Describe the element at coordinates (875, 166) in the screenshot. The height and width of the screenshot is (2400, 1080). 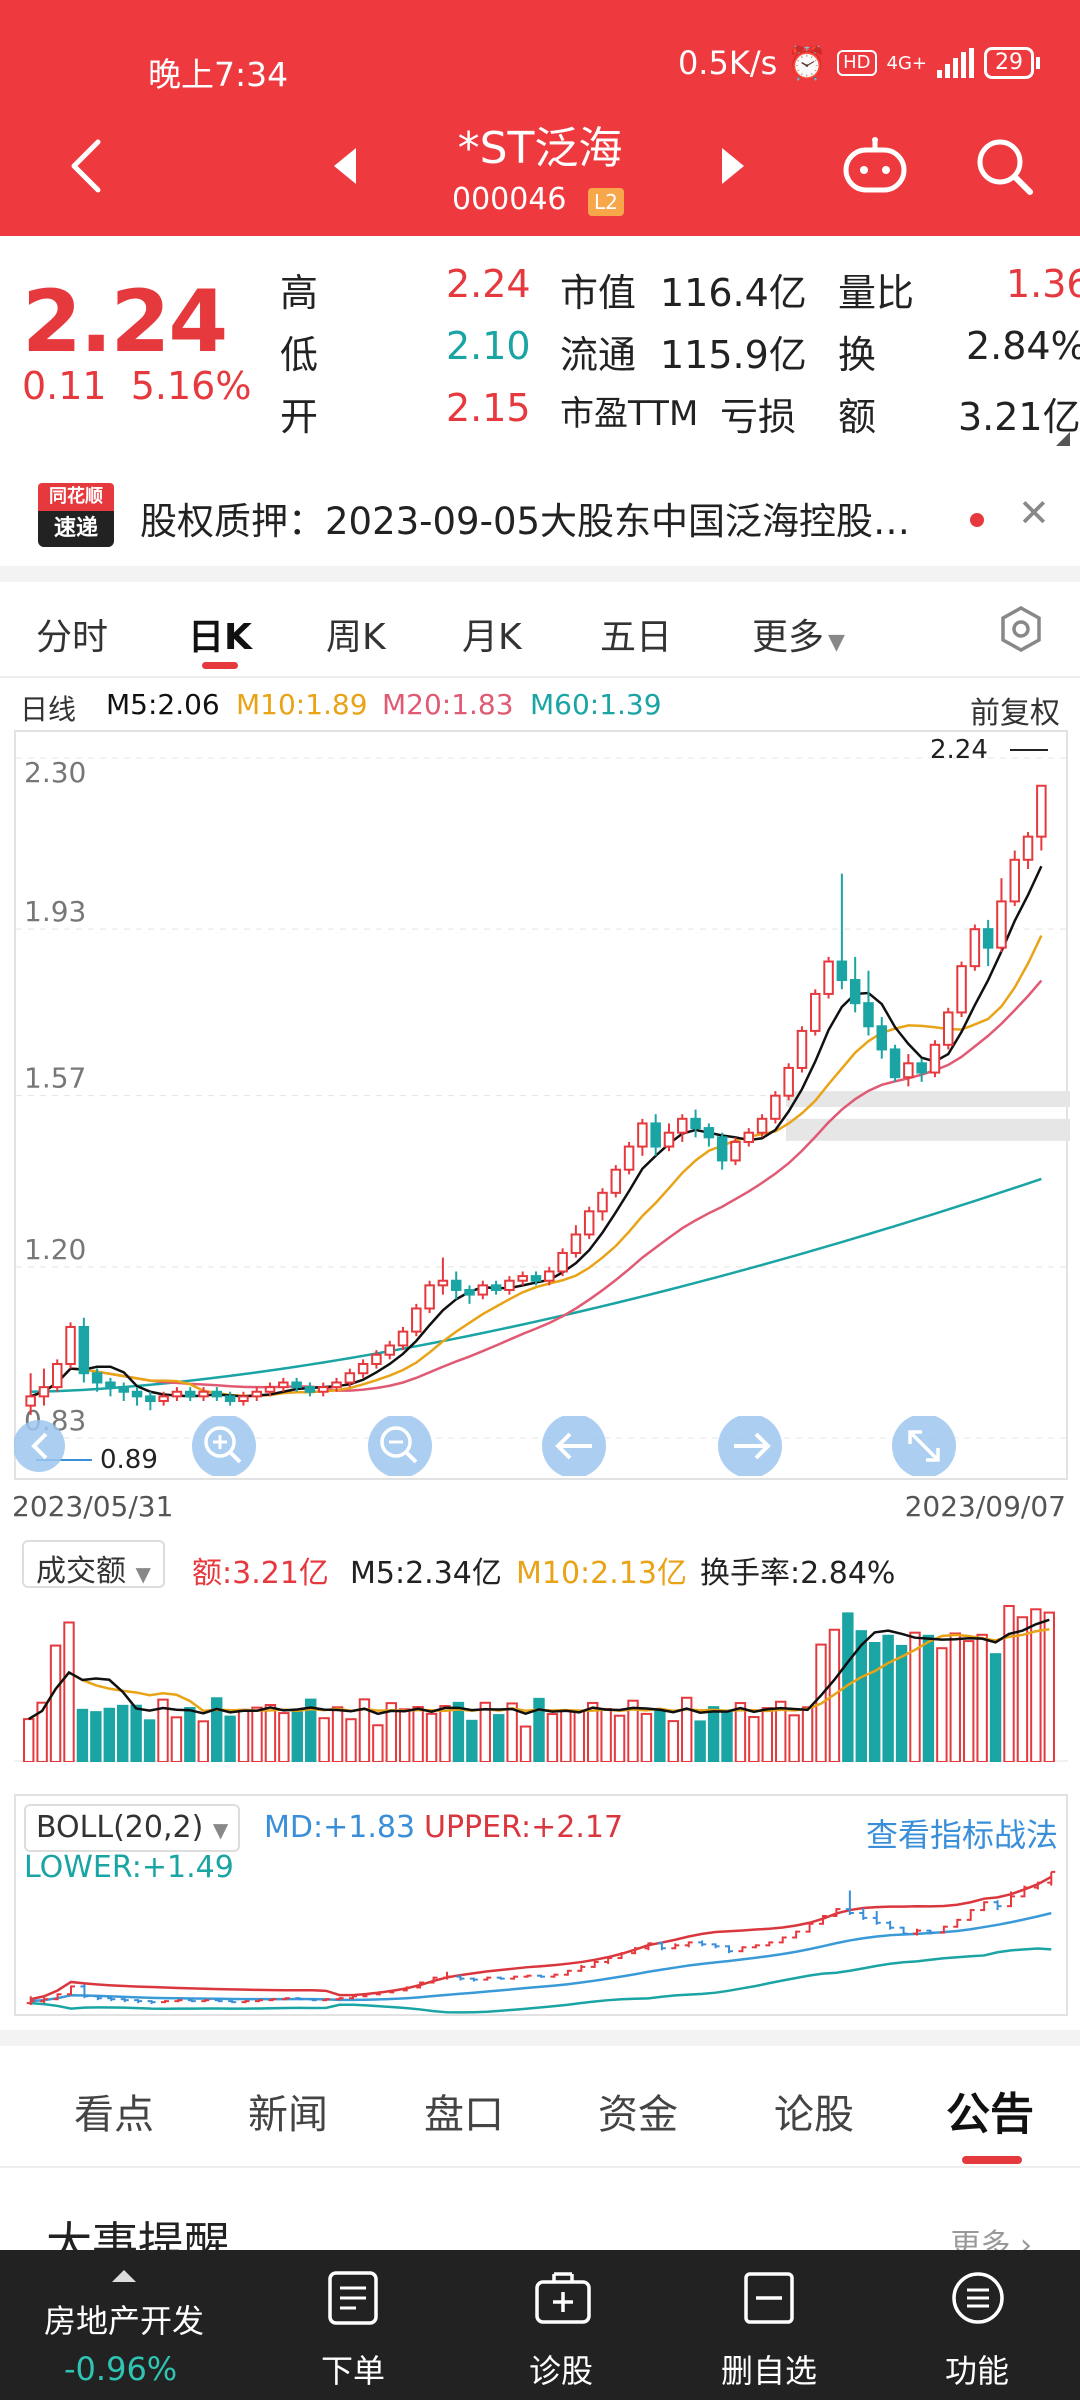
I see `robot-assistant-icon` at that location.